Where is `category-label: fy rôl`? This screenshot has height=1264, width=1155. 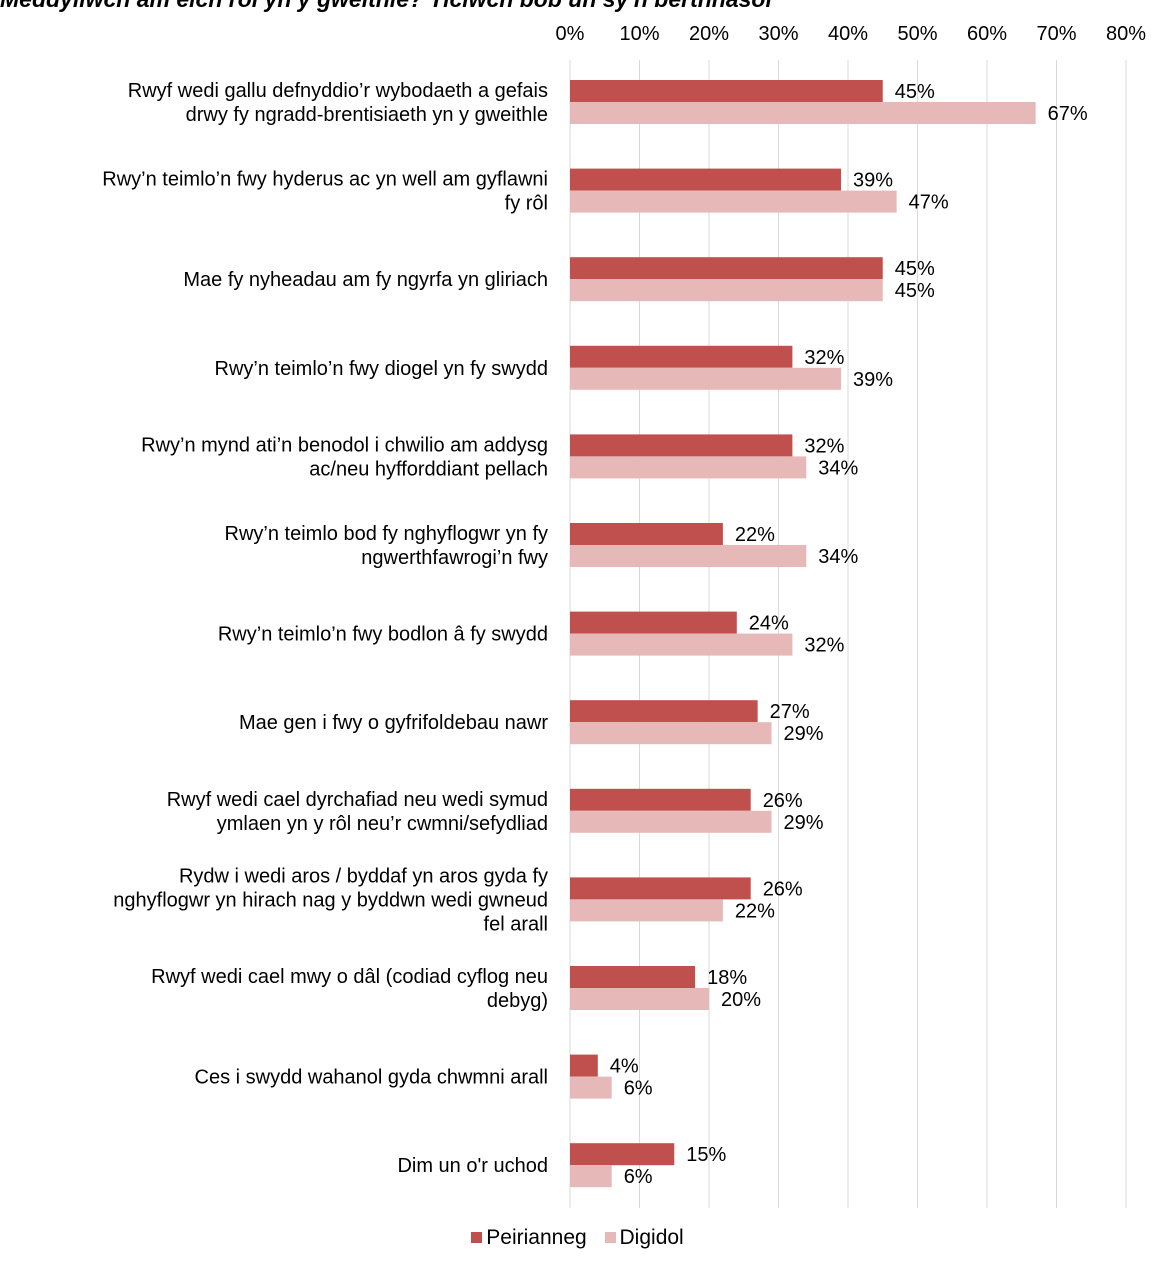 category-label: fy rôl is located at coordinates (526, 204).